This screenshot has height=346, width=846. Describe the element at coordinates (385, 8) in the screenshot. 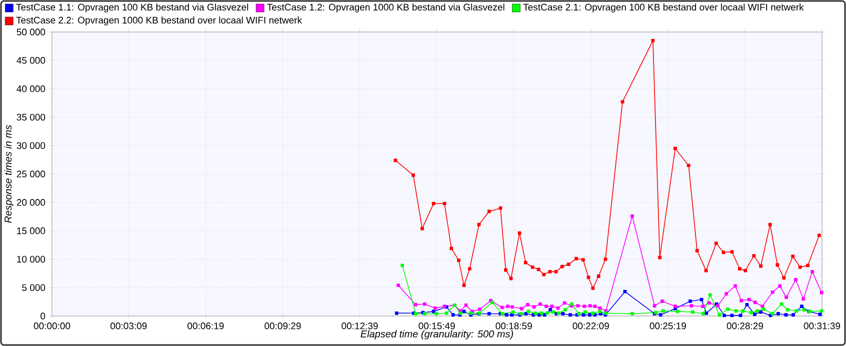

I see `legend-label: TestCase 1.2: Opvragen 1000 KB bestand via Glasvezel` at that location.